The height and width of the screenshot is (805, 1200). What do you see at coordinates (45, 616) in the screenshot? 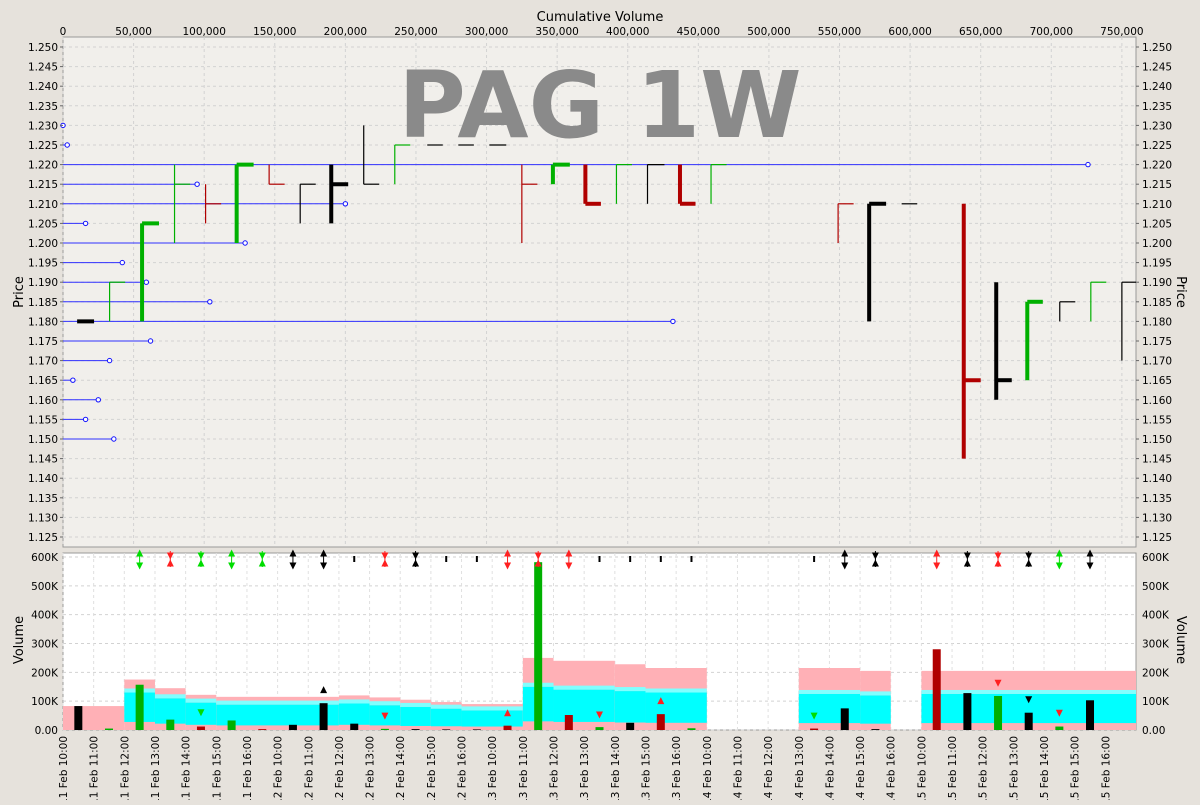
I see `volume-tick-label-left: 400K` at bounding box center [45, 616].